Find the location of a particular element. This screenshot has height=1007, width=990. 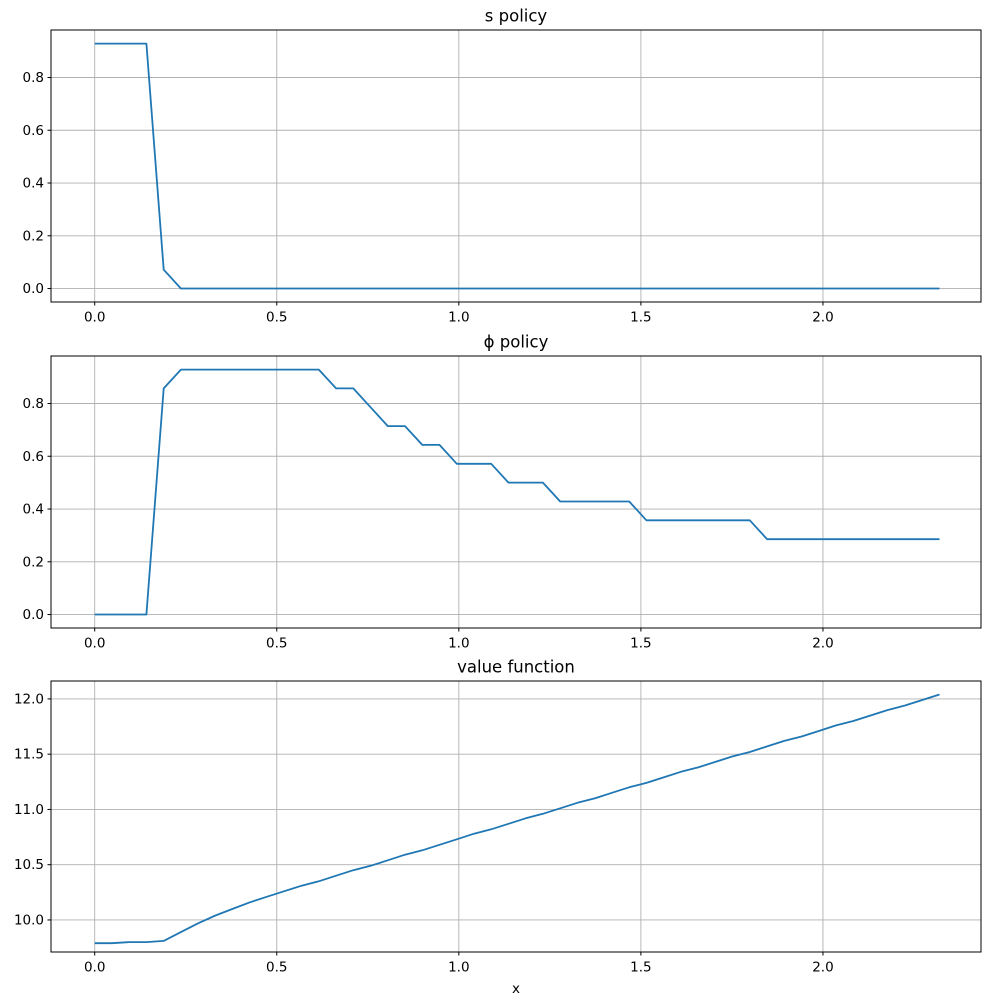

y-tick-label: 10.5 is located at coordinates (29, 865).